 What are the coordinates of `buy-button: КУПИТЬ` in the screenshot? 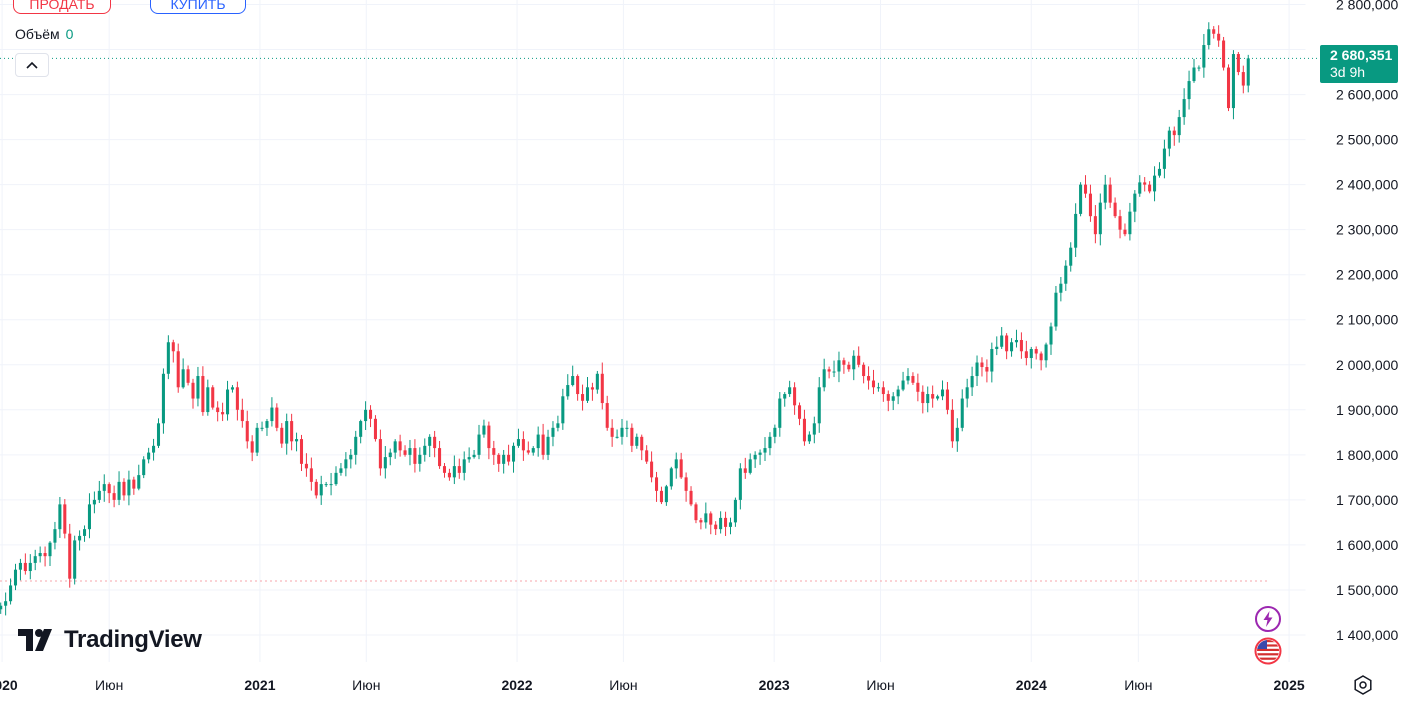 It's located at (198, 7).